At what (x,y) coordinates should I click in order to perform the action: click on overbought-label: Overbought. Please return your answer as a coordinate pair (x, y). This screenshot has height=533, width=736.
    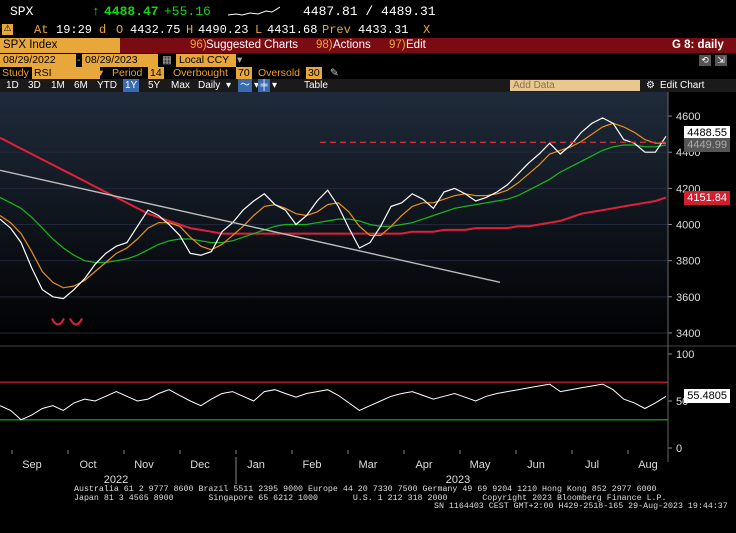
    Looking at the image, I should click on (200, 73).